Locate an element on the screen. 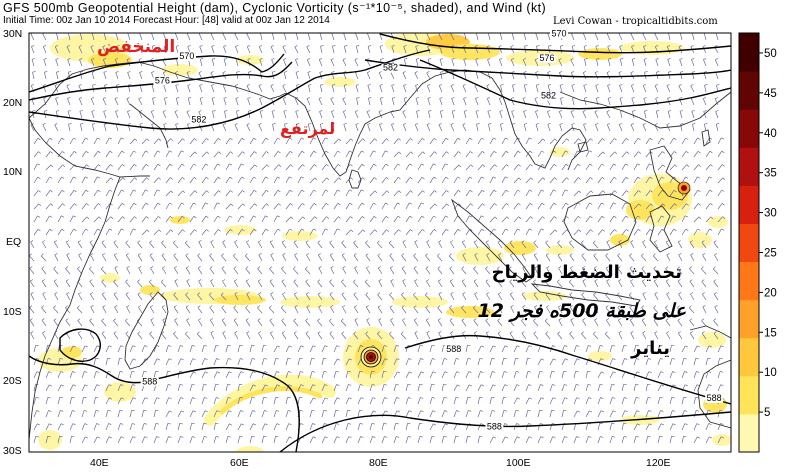 The image size is (800, 473). contour-label-bg is located at coordinates (494, 427).